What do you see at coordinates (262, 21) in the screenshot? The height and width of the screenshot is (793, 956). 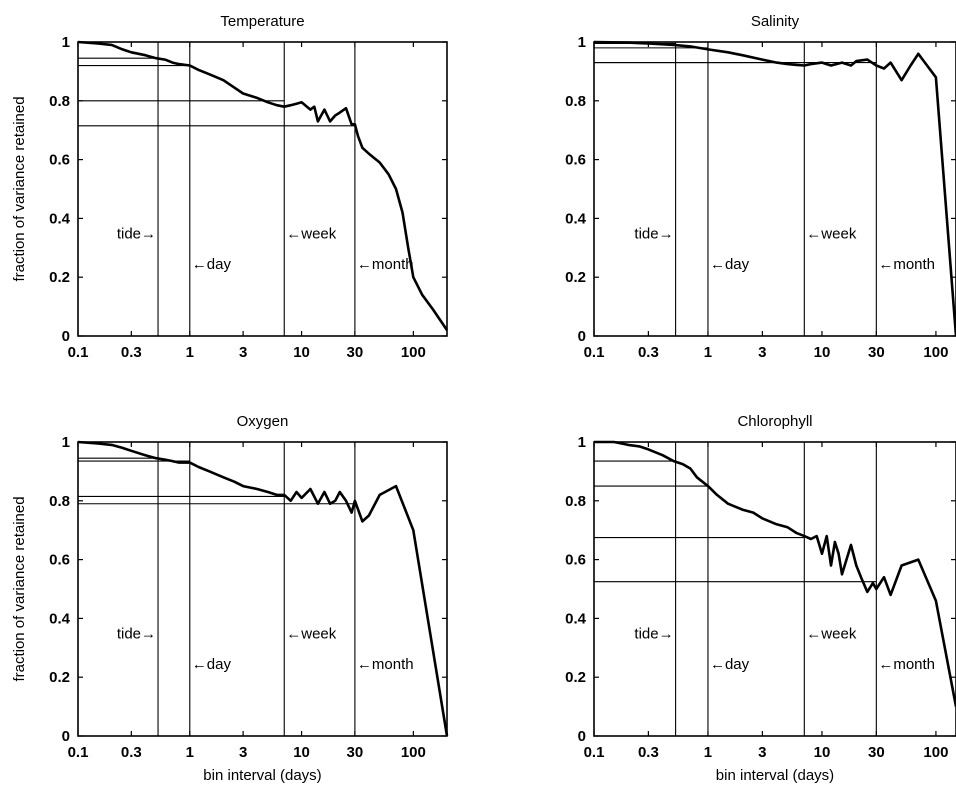 I see `chart-title: Temperature` at bounding box center [262, 21].